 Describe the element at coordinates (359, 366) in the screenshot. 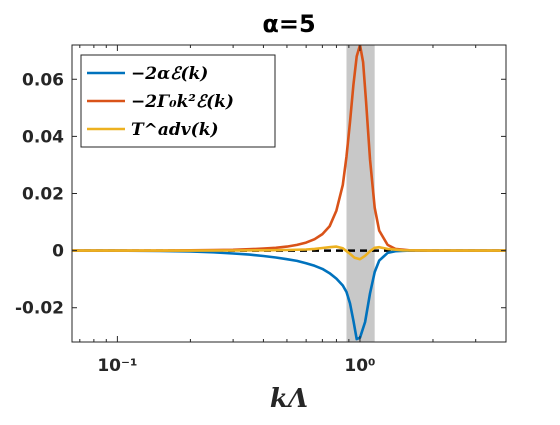

I see `x-tick-label: 10⁰` at that location.